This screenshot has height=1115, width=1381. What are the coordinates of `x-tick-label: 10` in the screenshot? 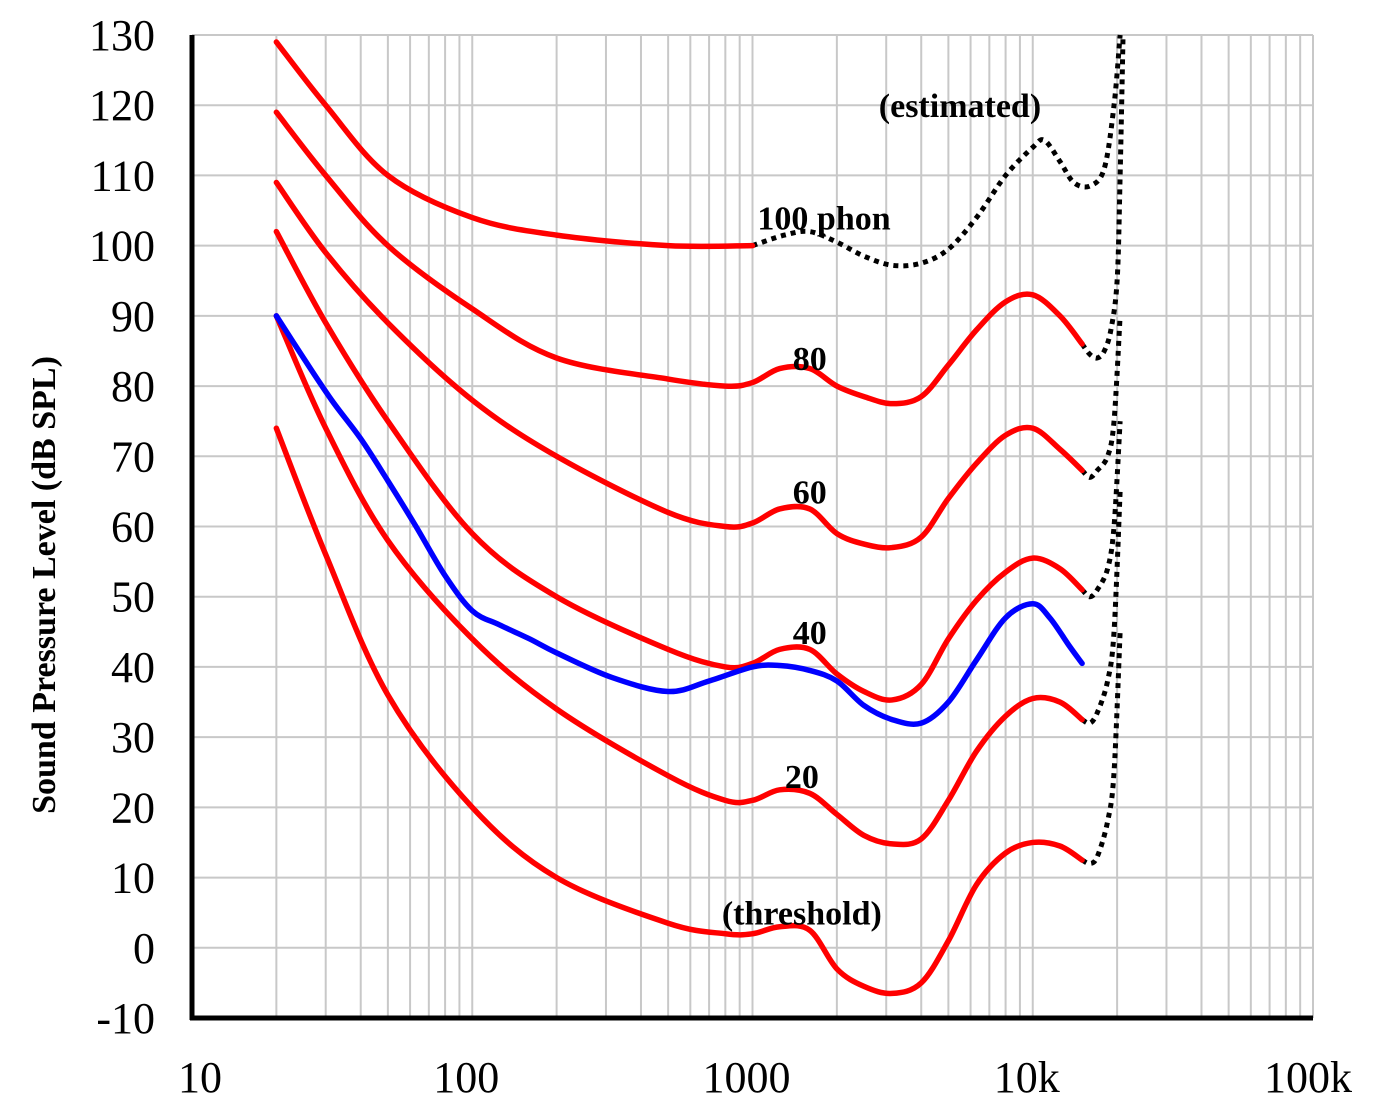 It's located at (200, 1077).